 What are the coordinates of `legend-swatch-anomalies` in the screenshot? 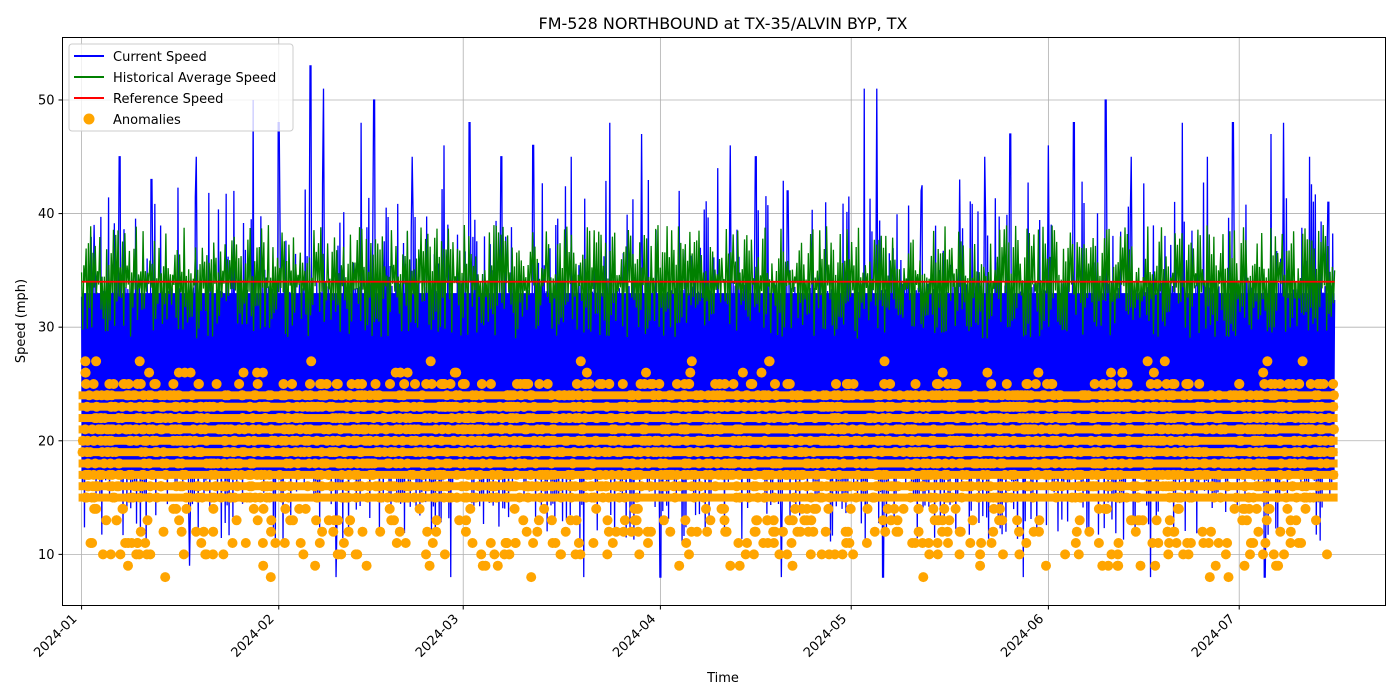 It's located at (89, 119).